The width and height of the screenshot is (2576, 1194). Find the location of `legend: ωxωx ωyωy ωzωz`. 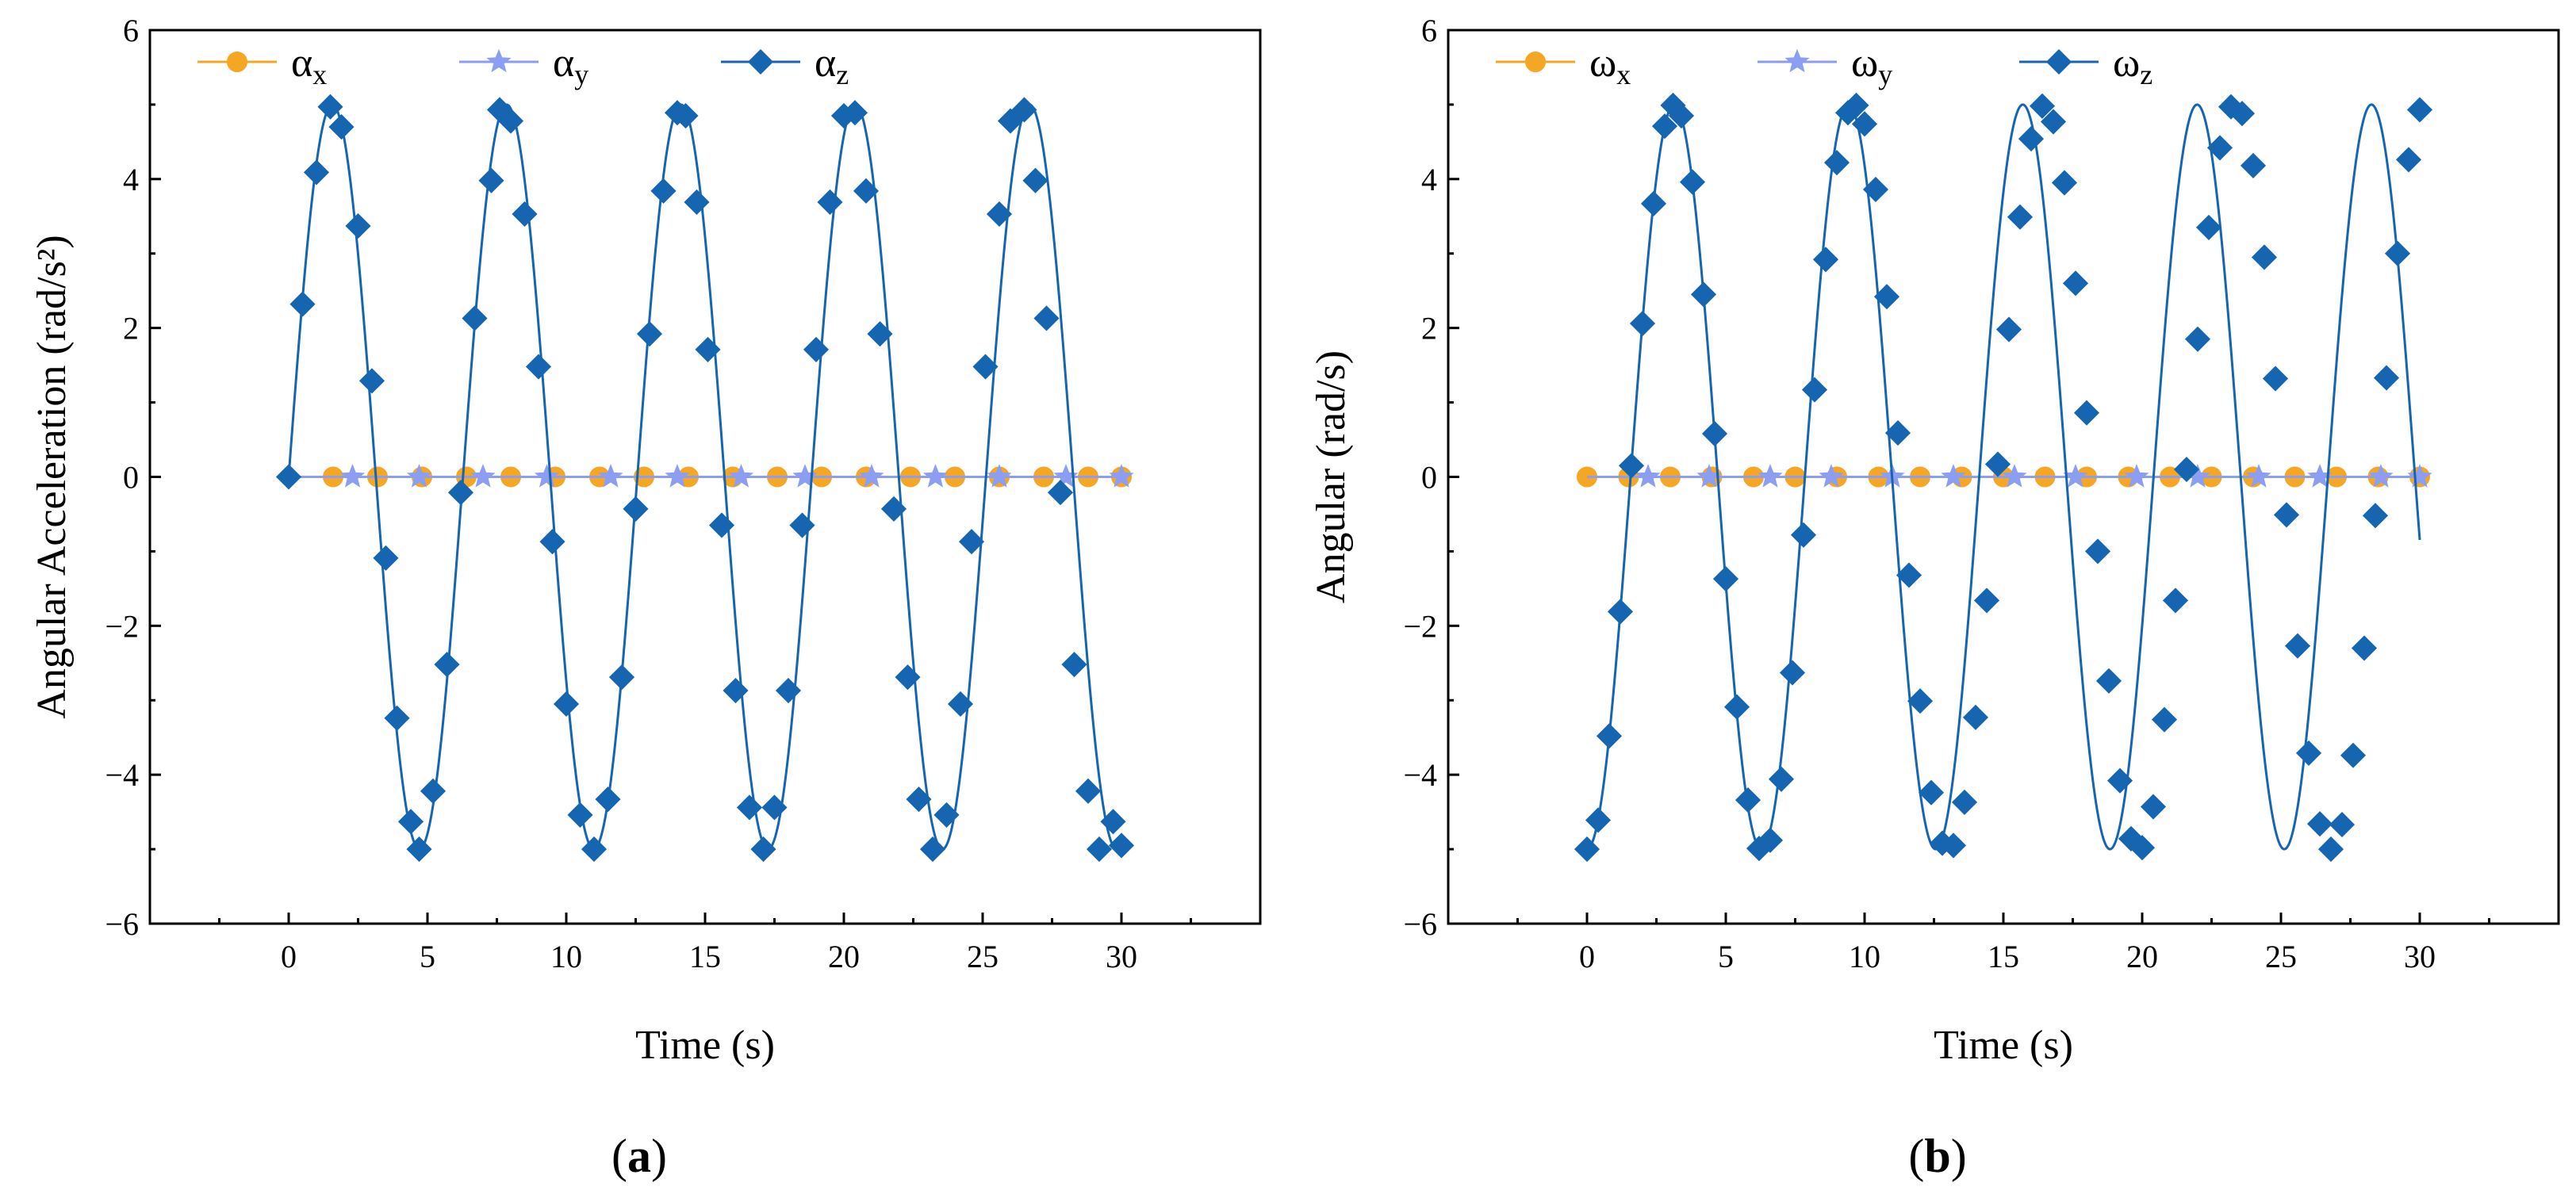

legend: ωxωx ωyωy ωzωz is located at coordinates (1824, 65).